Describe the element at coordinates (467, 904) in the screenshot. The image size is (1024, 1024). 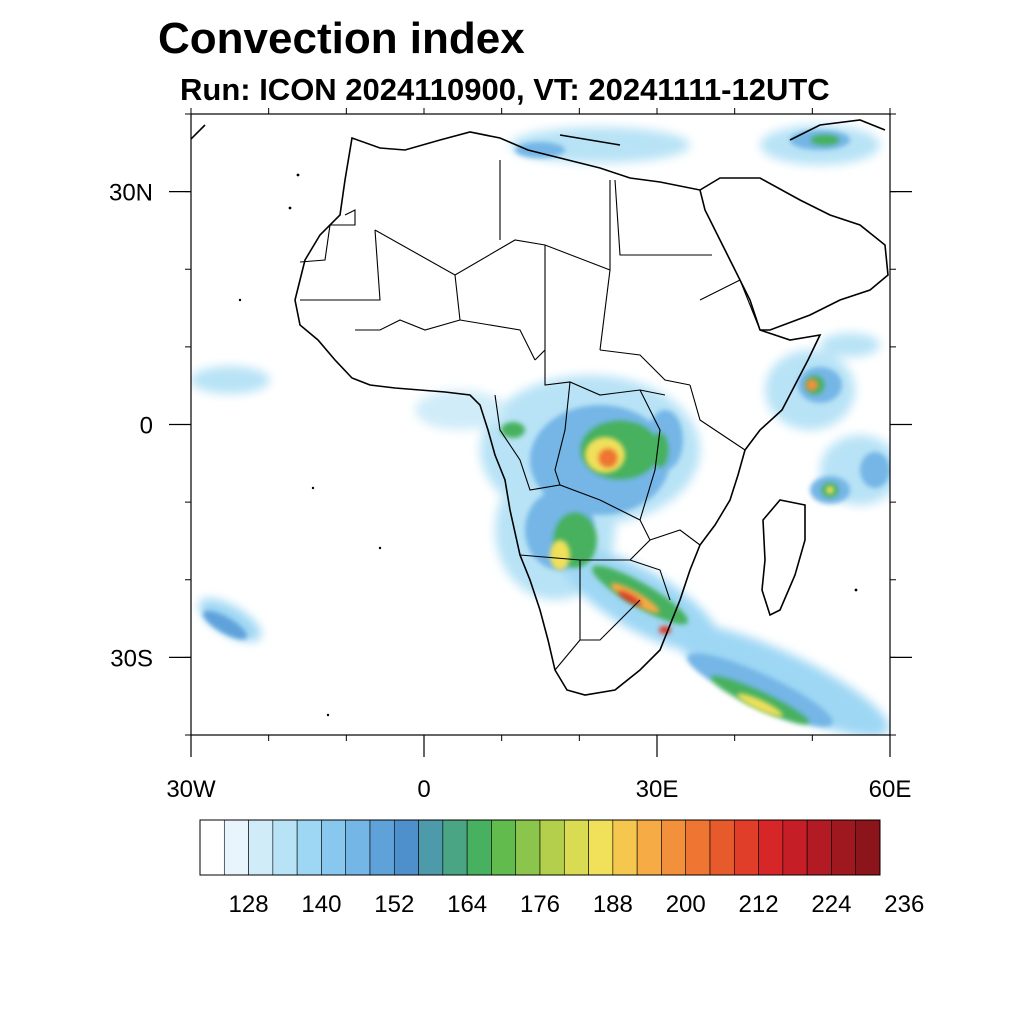
I see `colorbar-tick-label: 164` at that location.